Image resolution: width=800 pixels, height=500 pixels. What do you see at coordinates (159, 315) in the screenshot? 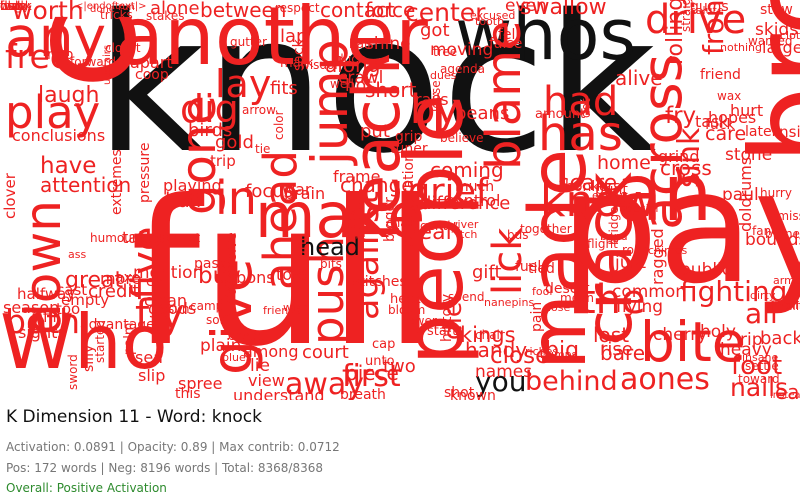
I see `cloud-word: fly` at bounding box center [159, 315].